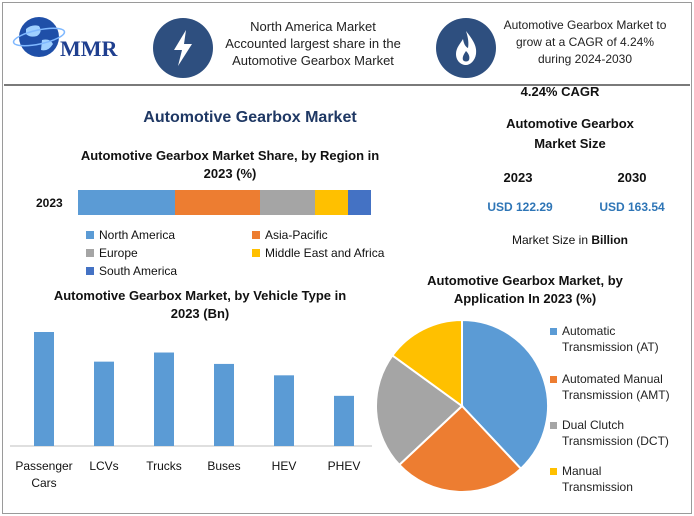 The height and width of the screenshot is (516, 694). Describe the element at coordinates (284, 410) in the screenshot. I see `vehicle-bar-hev` at that location.